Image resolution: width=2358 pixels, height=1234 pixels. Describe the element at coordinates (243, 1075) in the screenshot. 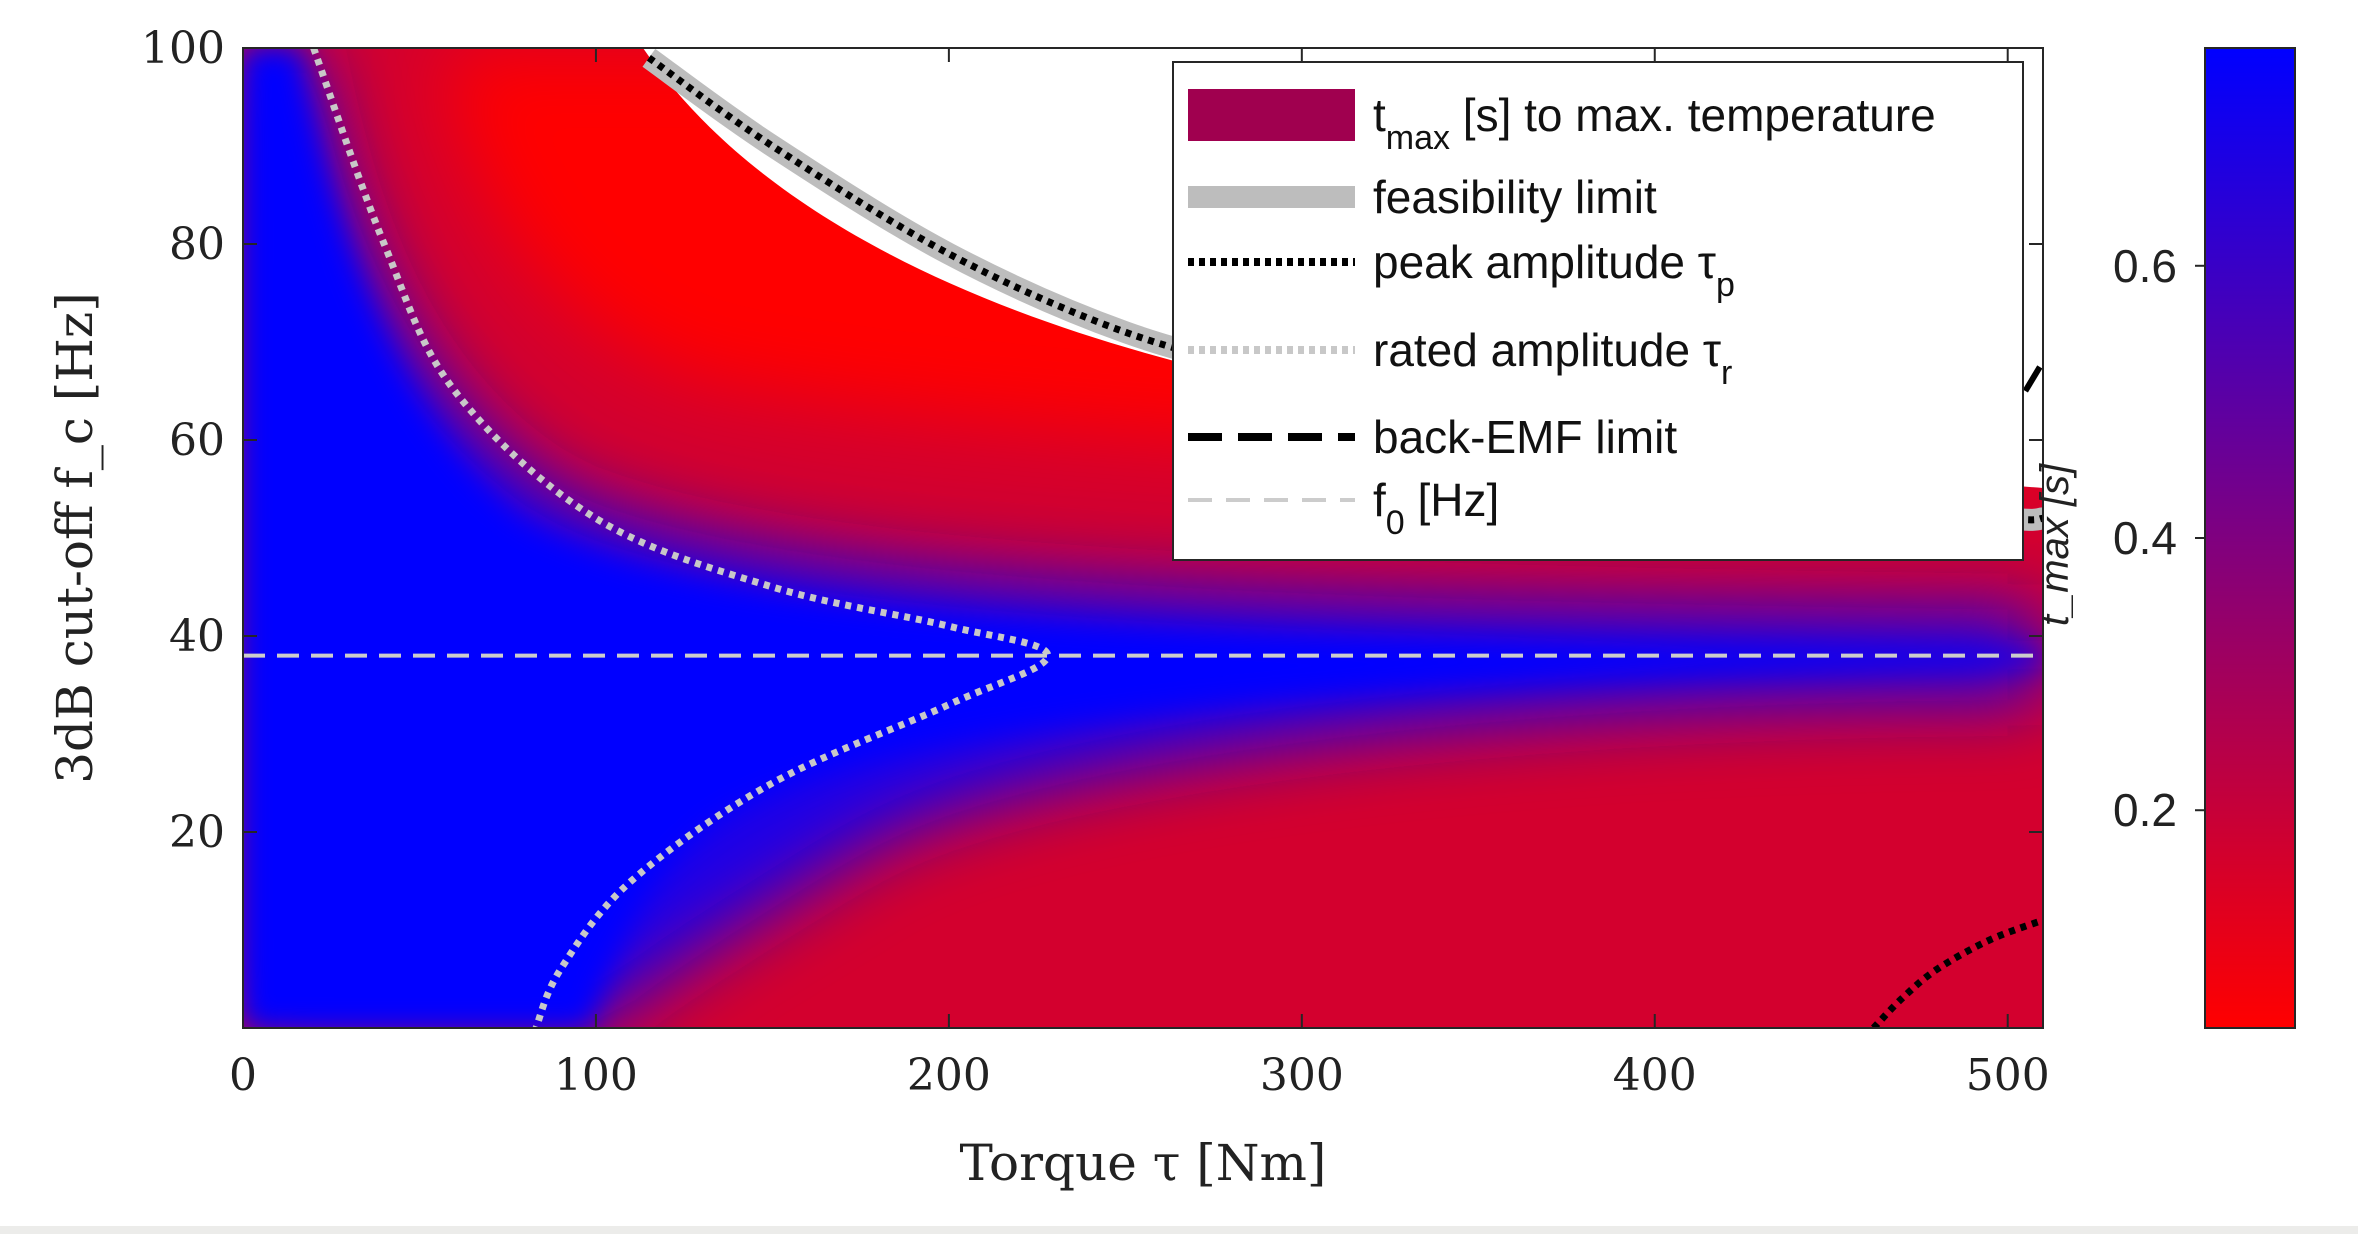

I see `x-tick-label: 0` at that location.